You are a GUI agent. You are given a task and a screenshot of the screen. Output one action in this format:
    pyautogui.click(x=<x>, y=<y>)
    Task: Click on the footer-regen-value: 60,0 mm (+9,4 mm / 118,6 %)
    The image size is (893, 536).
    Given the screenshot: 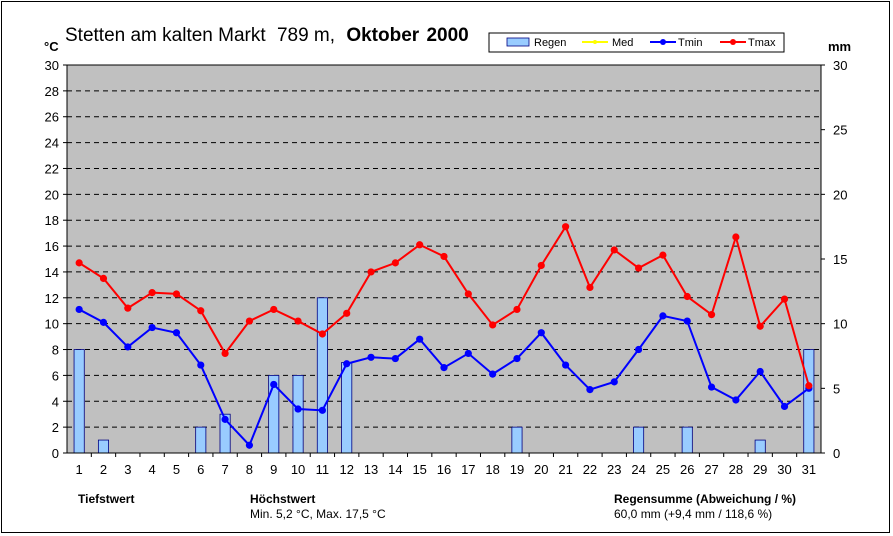 What is the action you would take?
    pyautogui.click(x=693, y=514)
    